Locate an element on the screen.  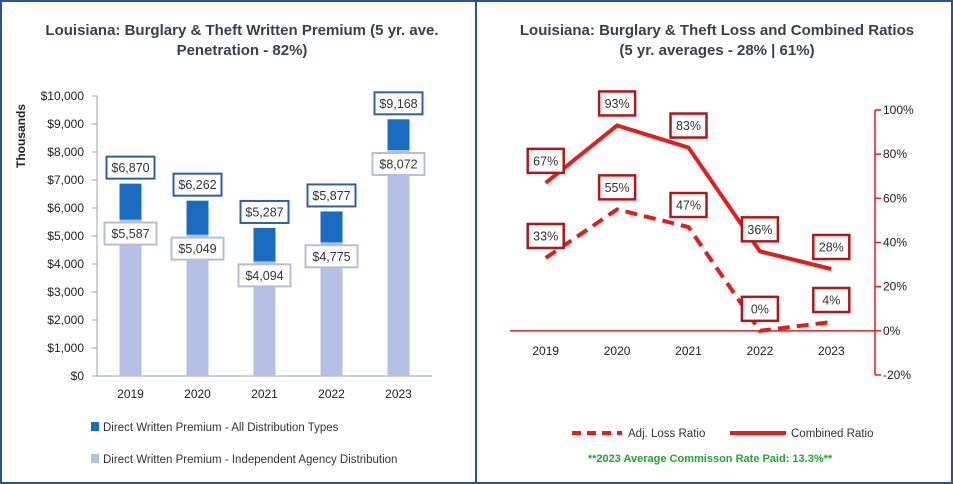
line-combined-ratio is located at coordinates (688, 197).